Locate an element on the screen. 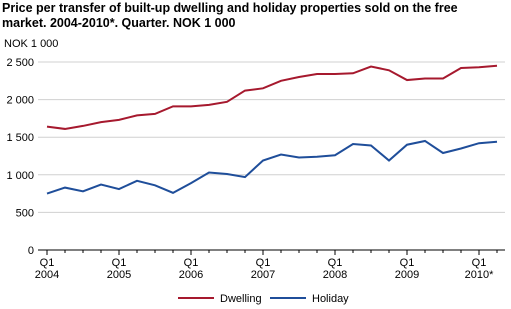 The height and width of the screenshot is (309, 511). y-tick-label: 1 000 is located at coordinates (20, 176).